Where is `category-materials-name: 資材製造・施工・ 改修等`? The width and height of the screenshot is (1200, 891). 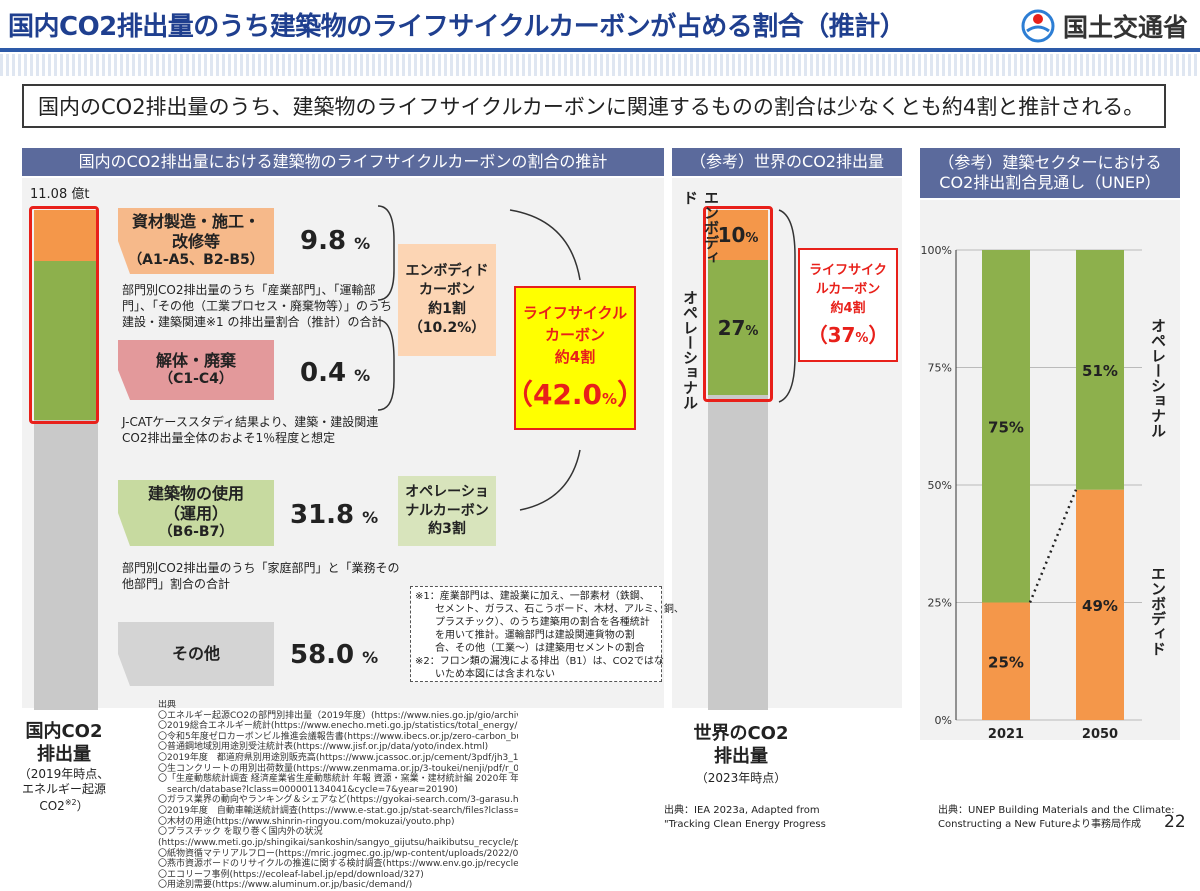 category-materials-name: 資材製造・施工・ 改修等 is located at coordinates (195, 232).